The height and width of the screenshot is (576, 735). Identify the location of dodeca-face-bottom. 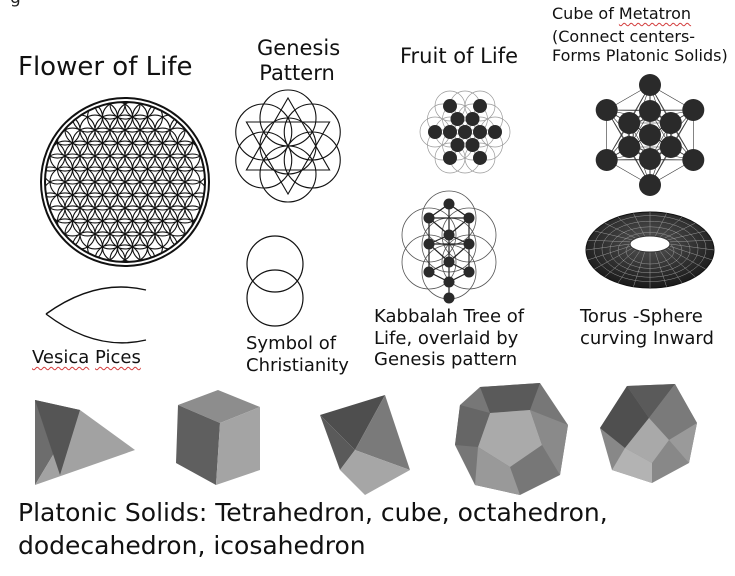
(497, 471).